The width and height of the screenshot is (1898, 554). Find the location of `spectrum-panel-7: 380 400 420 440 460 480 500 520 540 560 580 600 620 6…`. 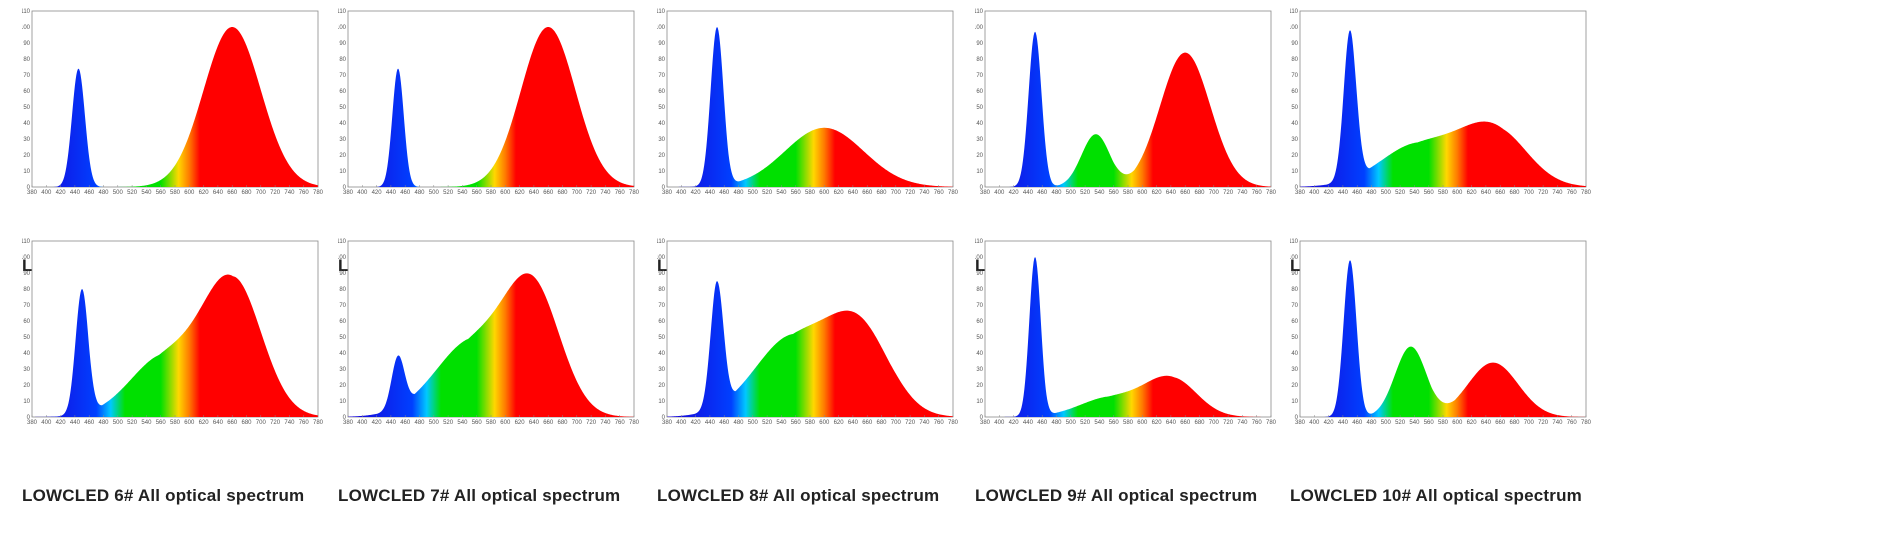

spectrum-panel-7: 380 400 420 440 460 480 500 520 540 560 580 600 620 6… is located at coordinates (508, 371).